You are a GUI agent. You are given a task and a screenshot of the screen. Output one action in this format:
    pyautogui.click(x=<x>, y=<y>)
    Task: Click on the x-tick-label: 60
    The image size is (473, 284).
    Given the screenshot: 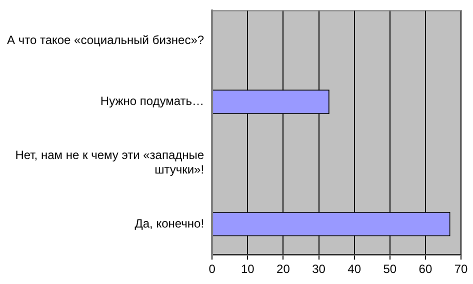 What is the action you would take?
    pyautogui.click(x=425, y=269)
    